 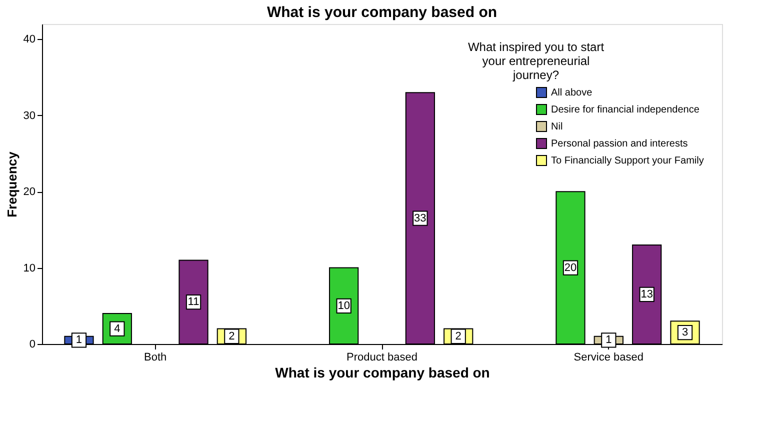 I want to click on chart-title: What is your company based on, so click(x=382, y=12).